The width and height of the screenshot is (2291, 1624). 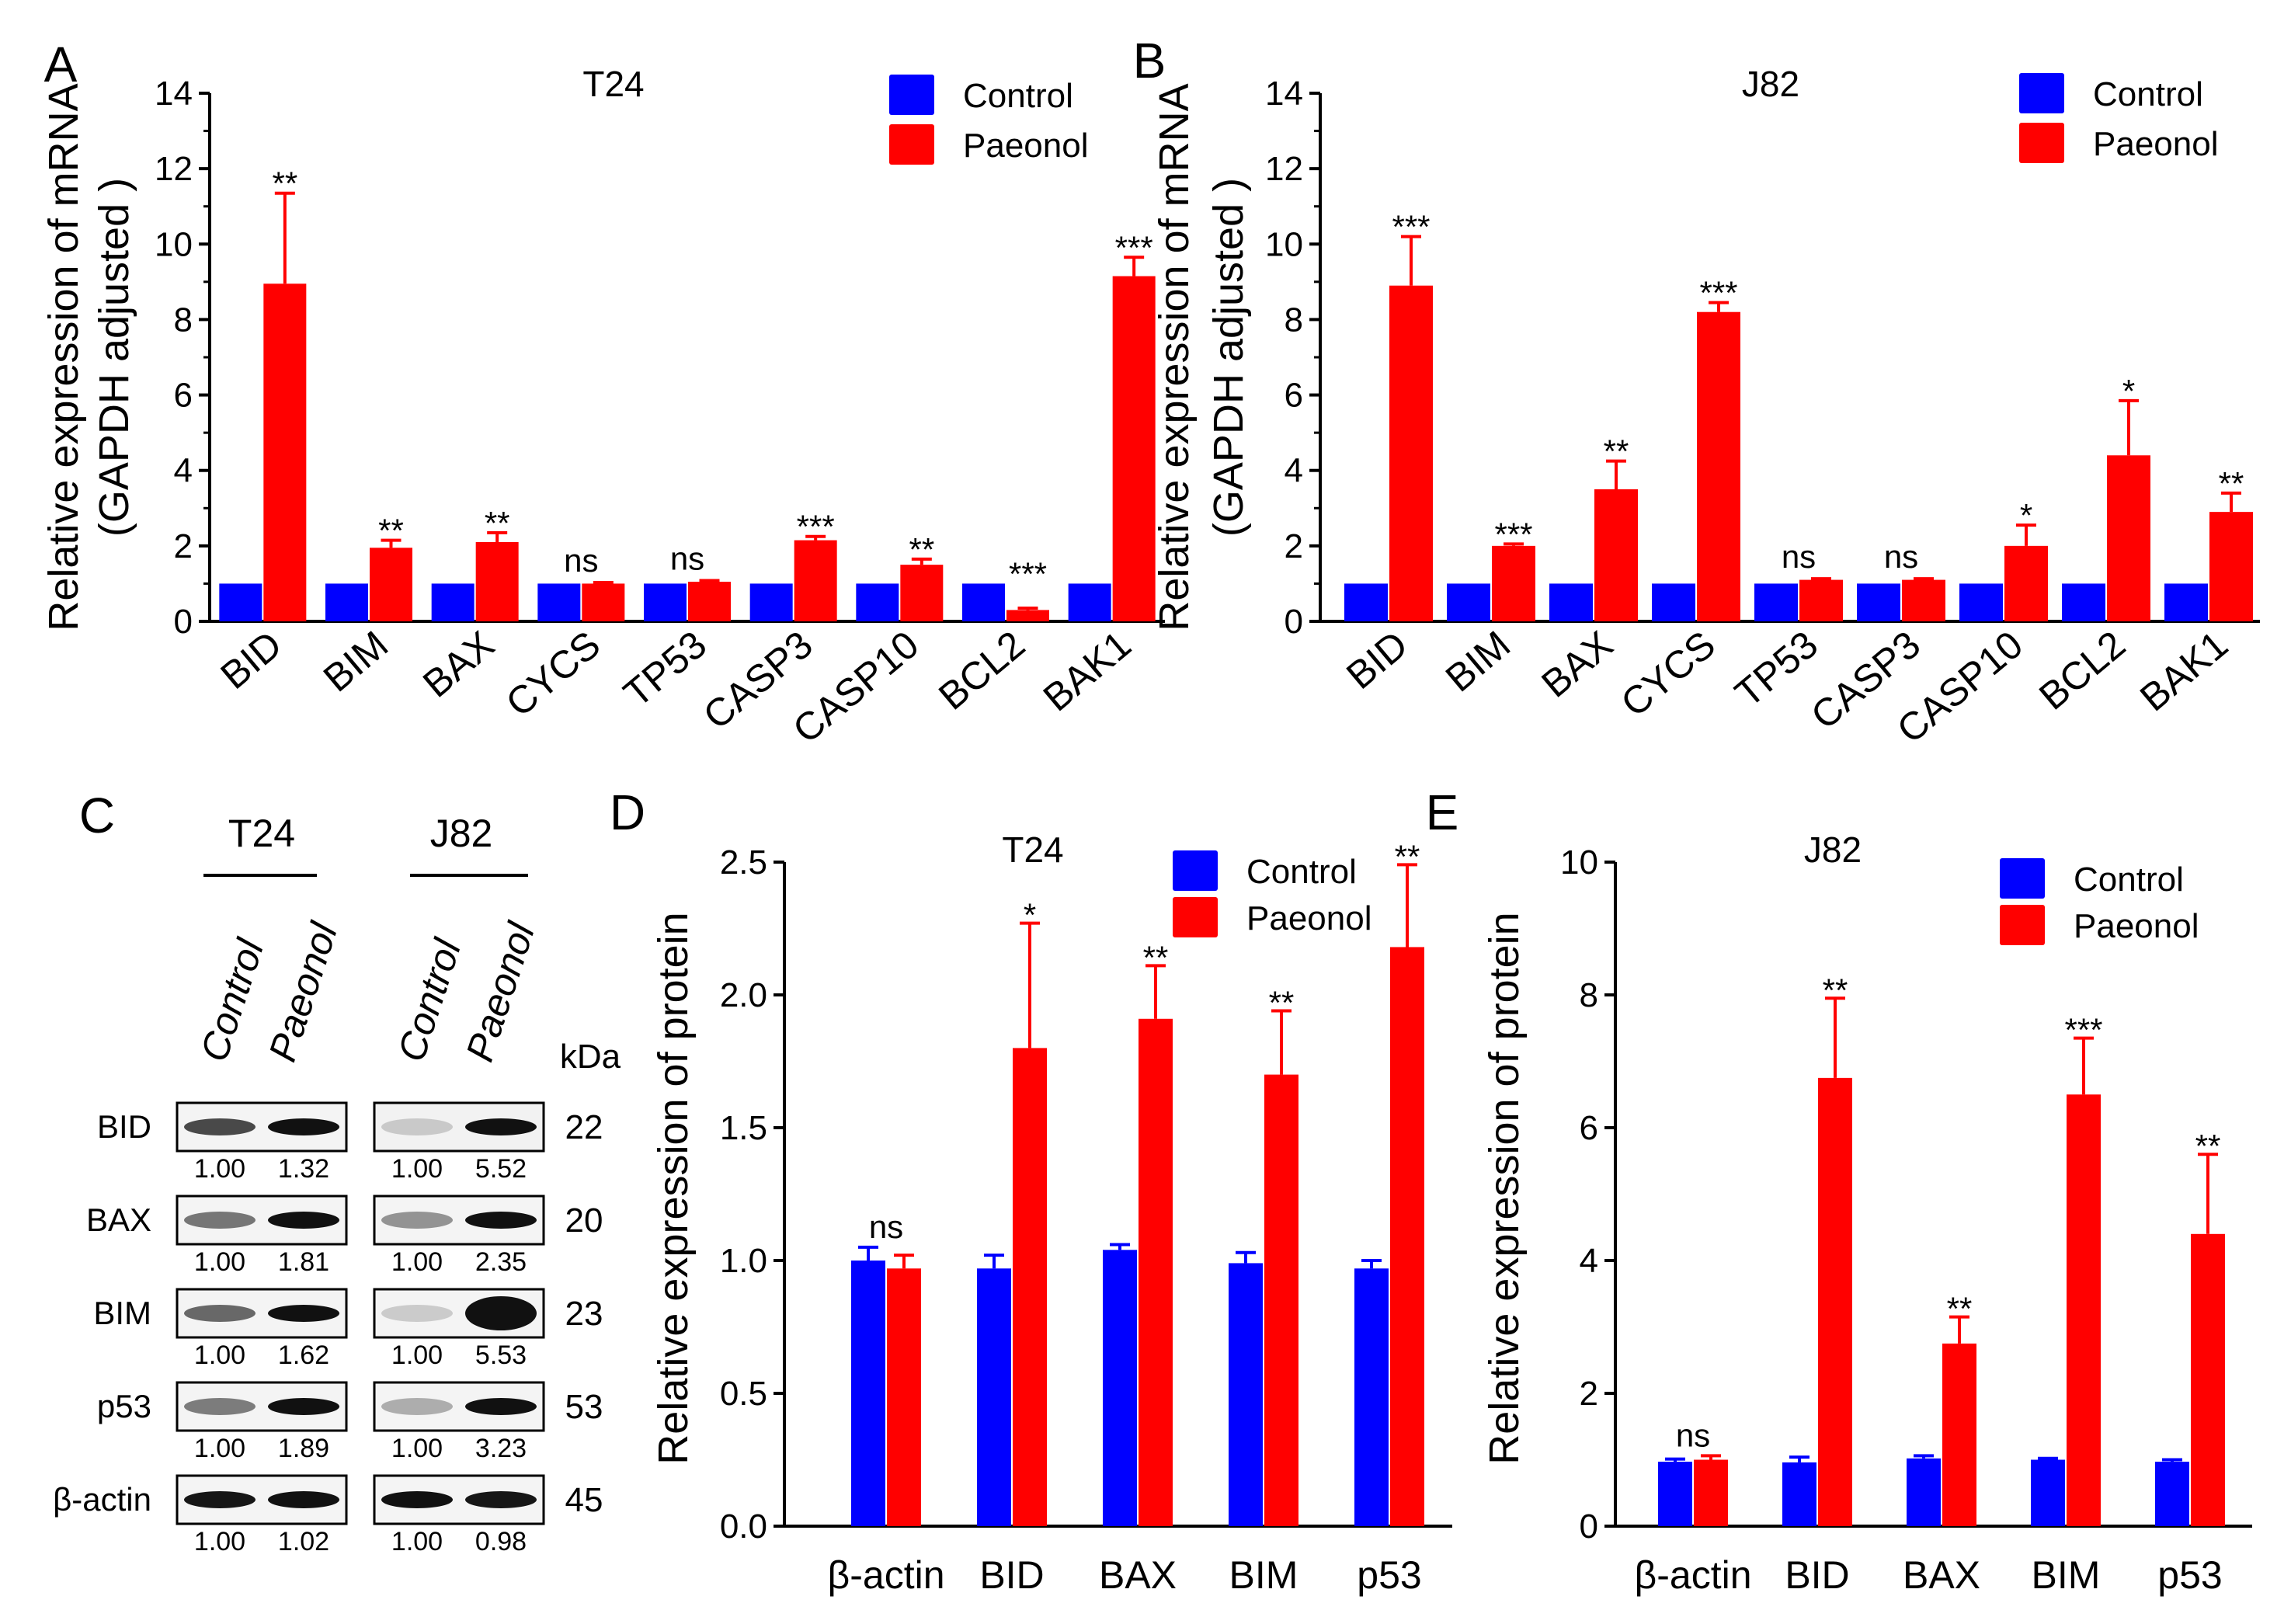 I want to click on legend-label-control: Control, so click(x=2148, y=94).